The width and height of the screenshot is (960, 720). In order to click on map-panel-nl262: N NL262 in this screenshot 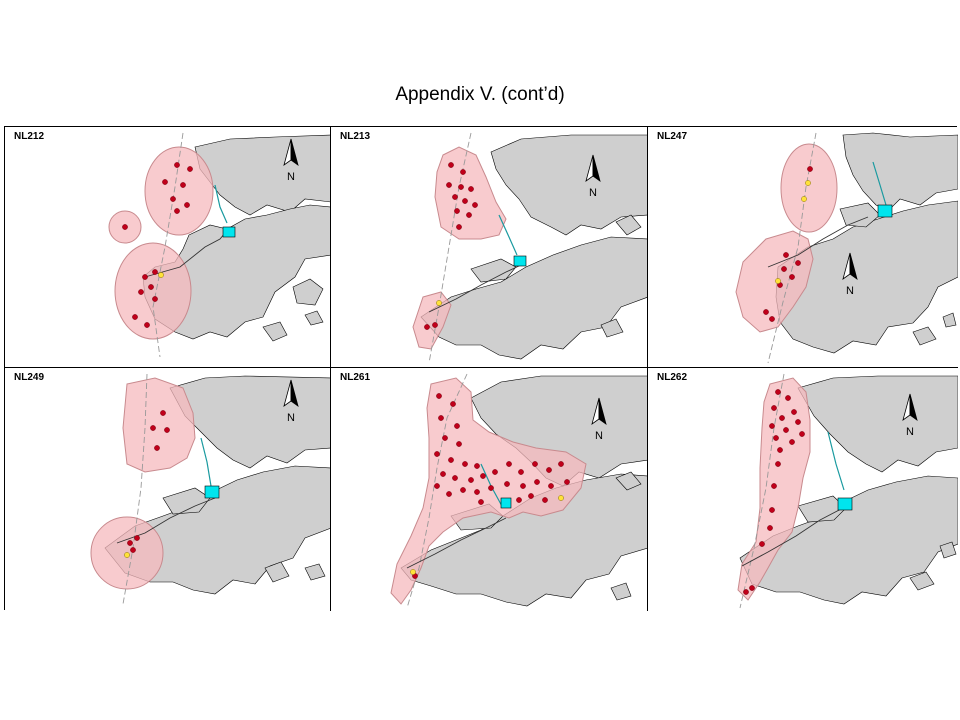, I will do `click(803, 489)`.